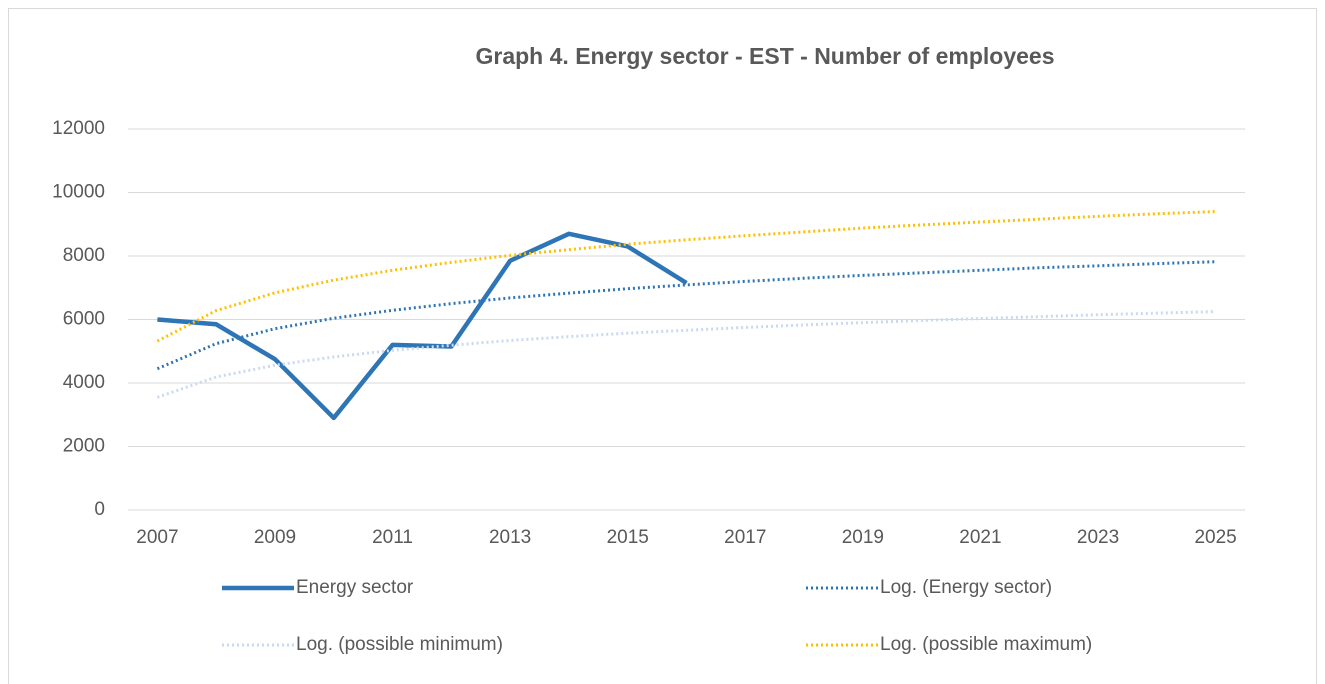 This screenshot has height=684, width=1325. I want to click on legend-label: Log. (possible maximum), so click(986, 644).